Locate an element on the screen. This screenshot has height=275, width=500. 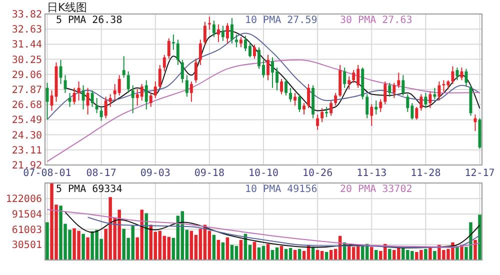
y-tick-label: 27.87 is located at coordinates (27, 90).